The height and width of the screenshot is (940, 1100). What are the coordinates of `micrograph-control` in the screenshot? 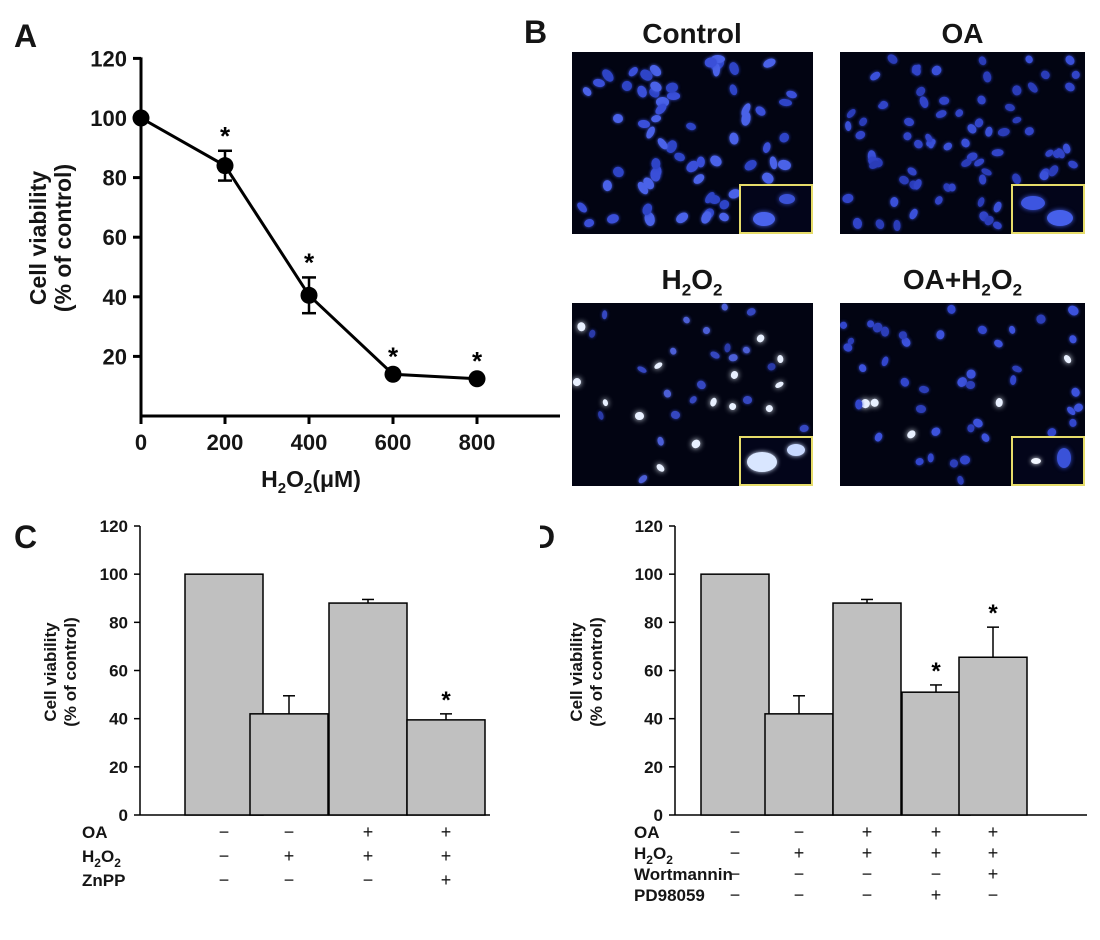 It's located at (692, 143).